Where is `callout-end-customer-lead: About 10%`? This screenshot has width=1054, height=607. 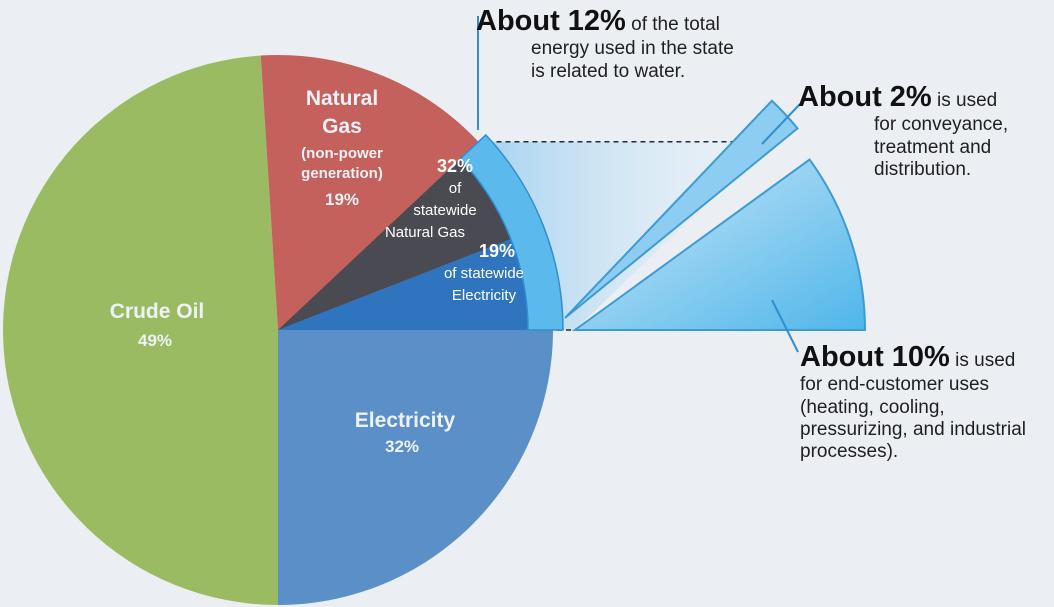 callout-end-customer-lead: About 10% is located at coordinates (875, 357).